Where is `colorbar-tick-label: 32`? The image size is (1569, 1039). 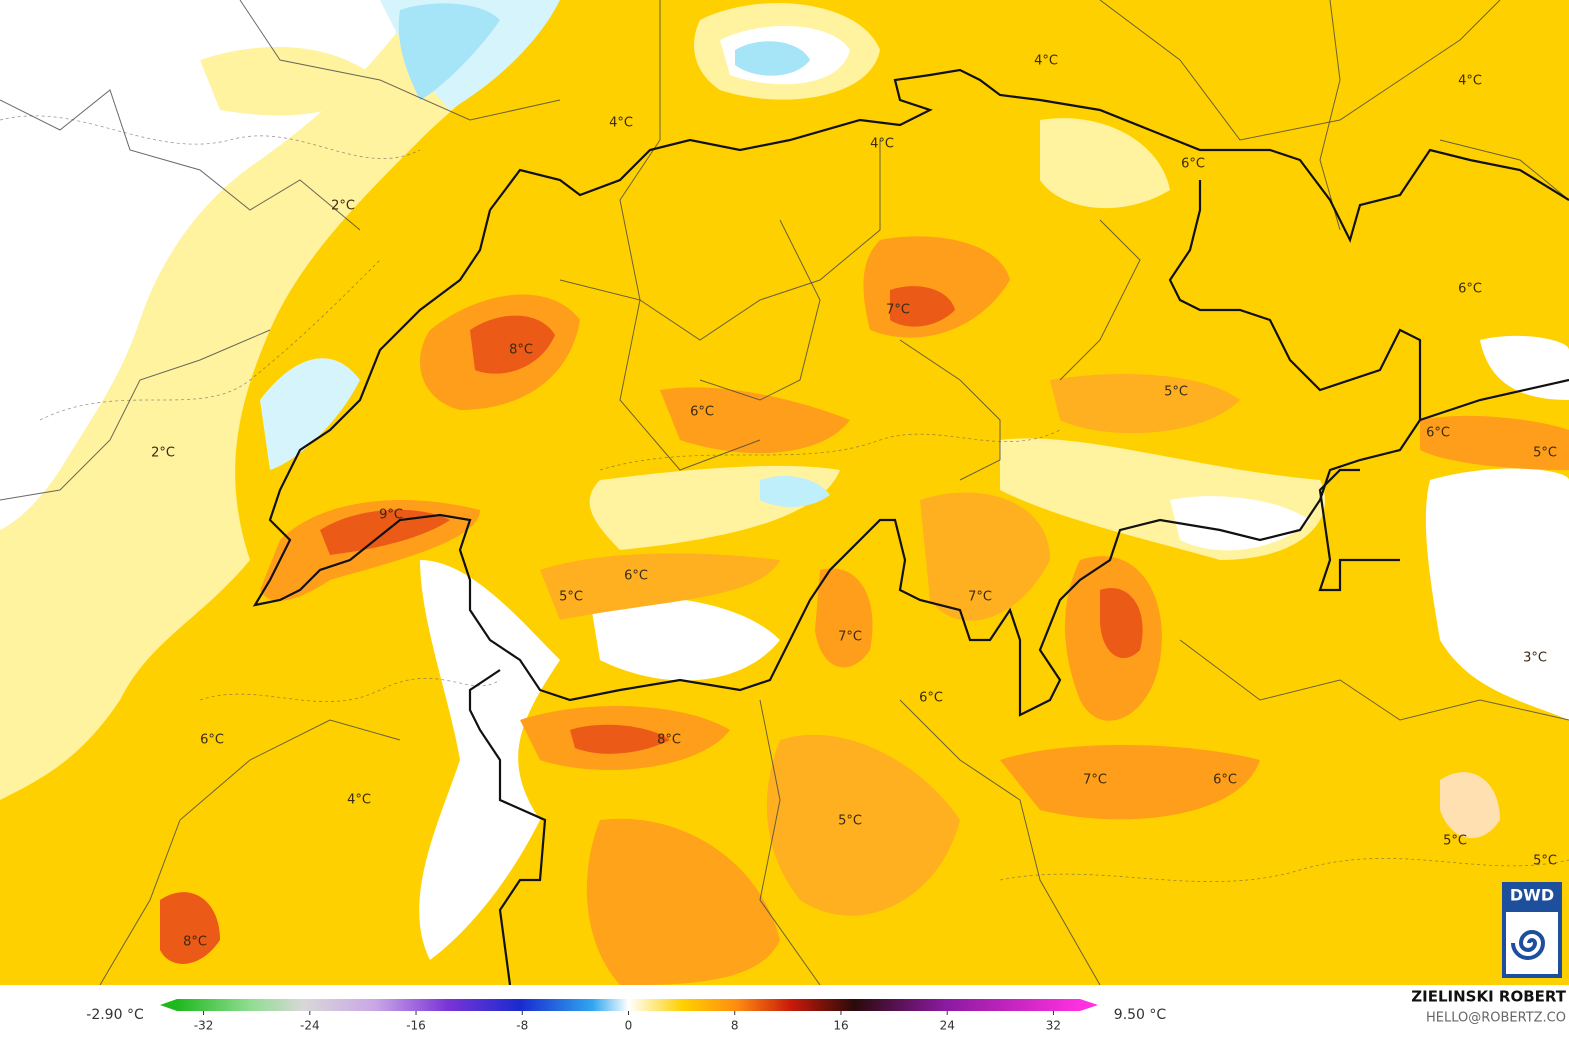 colorbar-tick-label: 32 is located at coordinates (1053, 1026).